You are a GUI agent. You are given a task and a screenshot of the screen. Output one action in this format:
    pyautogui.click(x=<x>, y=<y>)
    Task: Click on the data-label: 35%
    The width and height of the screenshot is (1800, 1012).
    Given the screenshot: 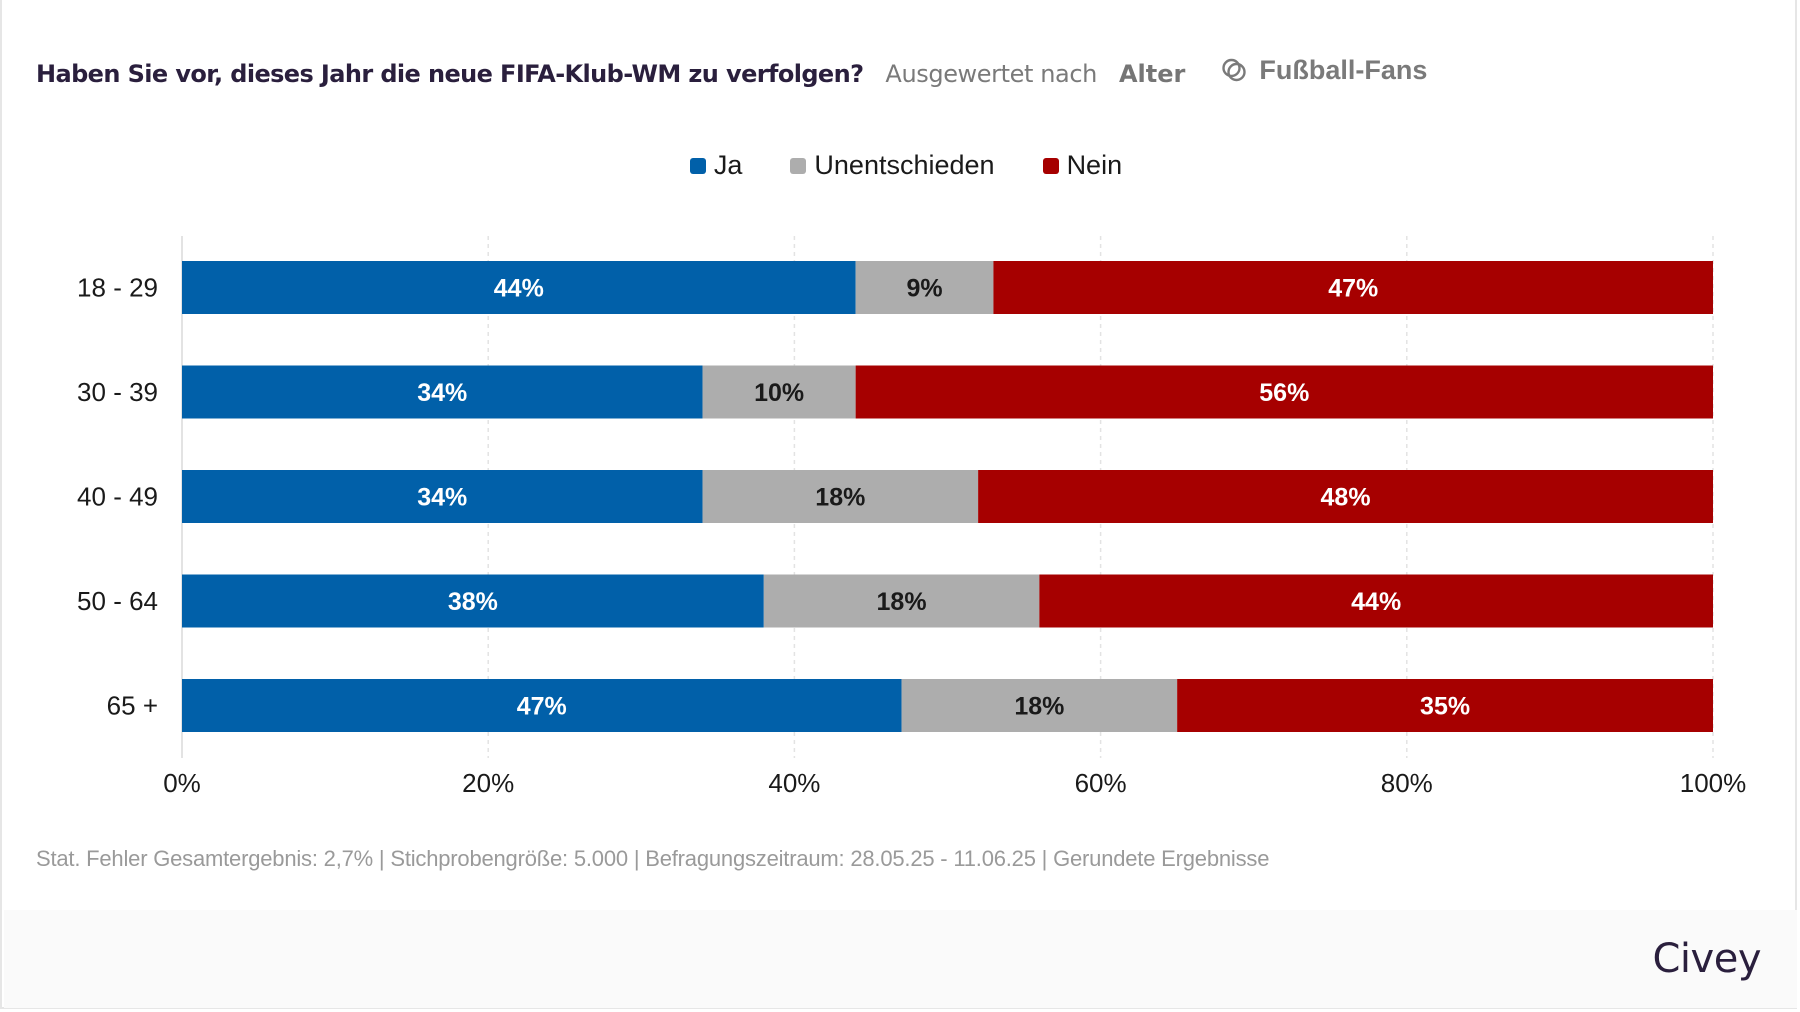 What is the action you would take?
    pyautogui.click(x=1445, y=707)
    